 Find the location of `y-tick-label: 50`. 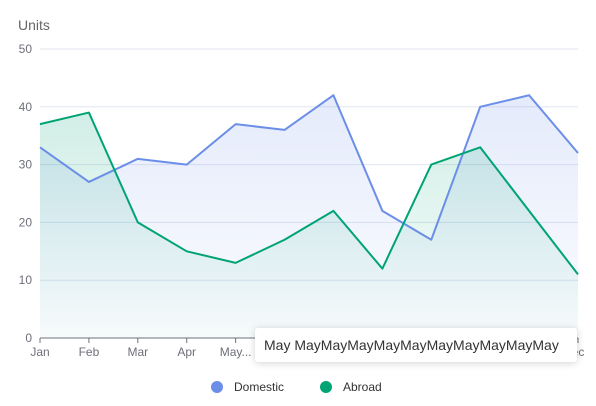

y-tick-label: 50 is located at coordinates (26, 49).